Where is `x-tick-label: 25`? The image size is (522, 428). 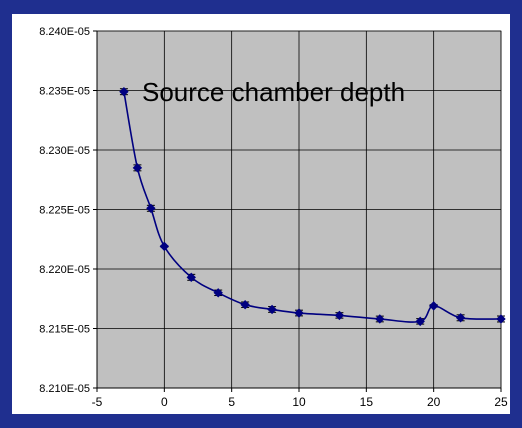
x-tick-label: 25 is located at coordinates (501, 402).